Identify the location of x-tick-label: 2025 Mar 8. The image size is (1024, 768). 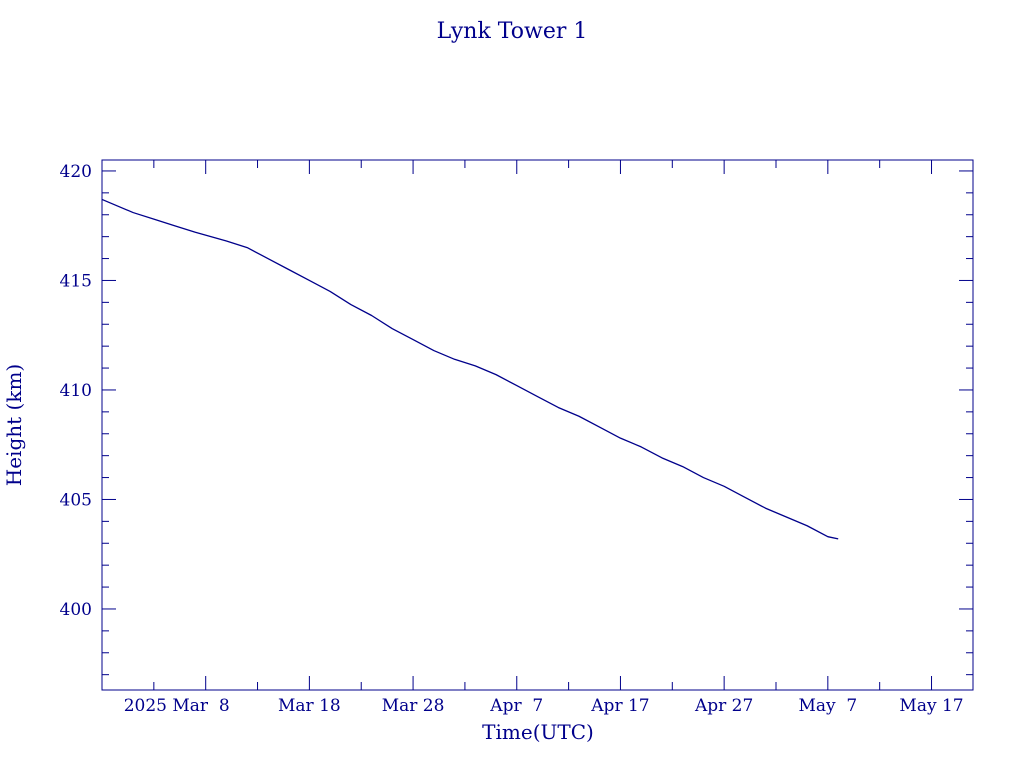
(177, 706).